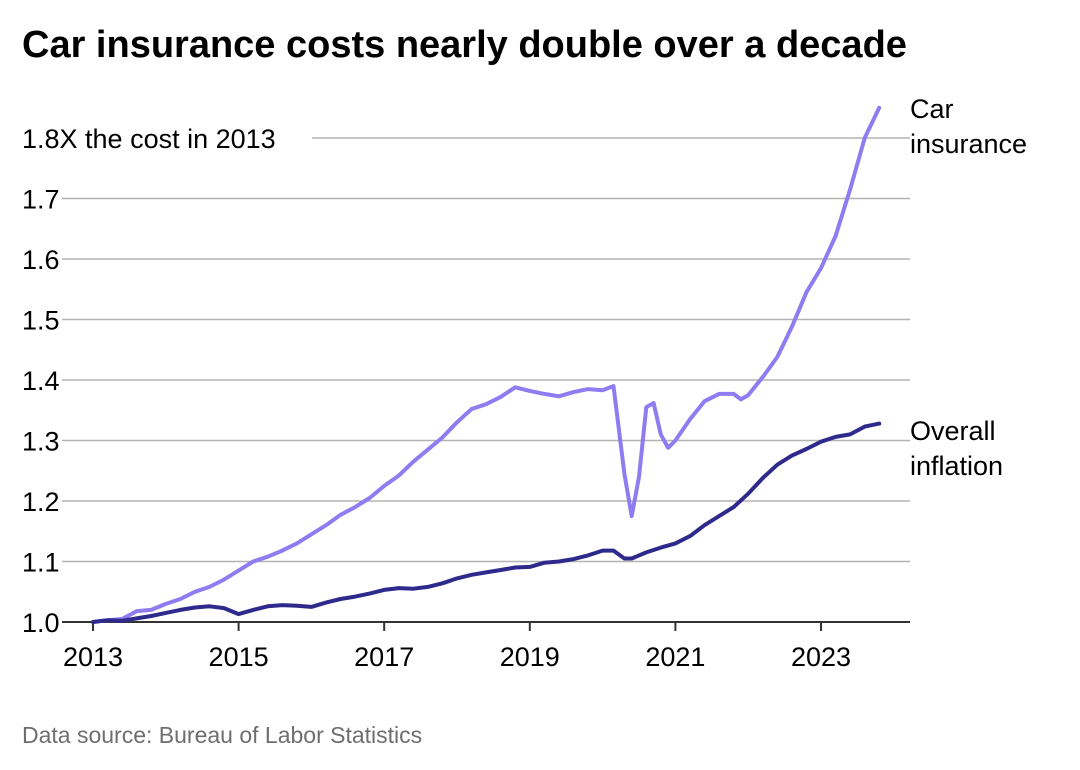  What do you see at coordinates (41, 623) in the screenshot?
I see `y-tick-label: 1.0` at bounding box center [41, 623].